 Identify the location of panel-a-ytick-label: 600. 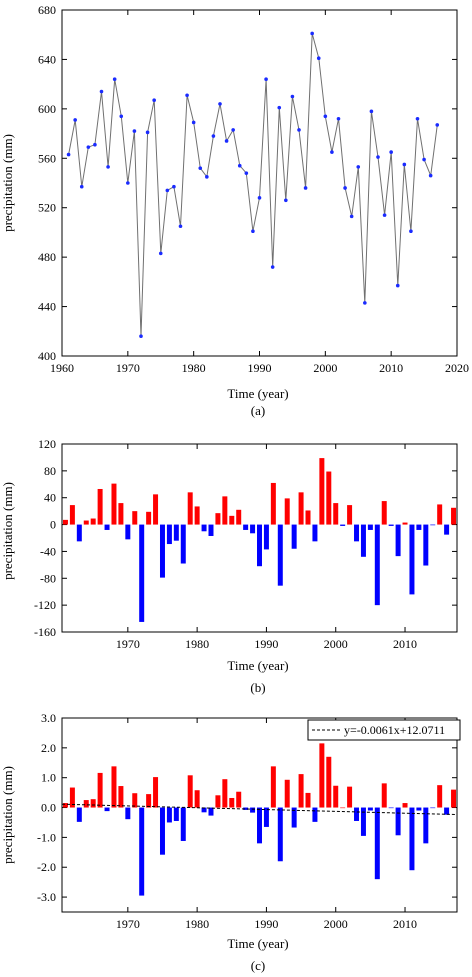
(47, 109).